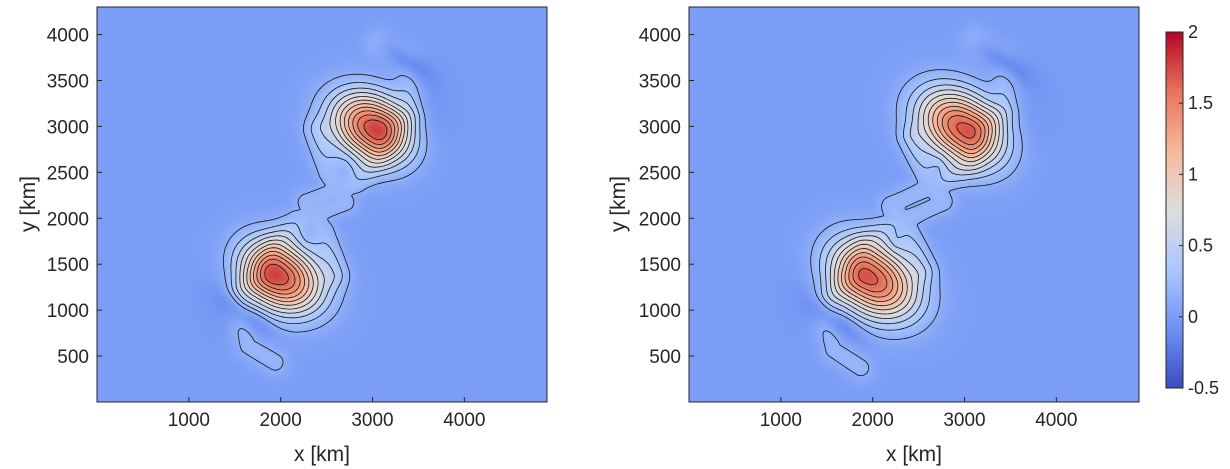 The height and width of the screenshot is (469, 1230). What do you see at coordinates (1200, 103) in the screenshot?
I see `colorbar-tick-label: 1.5` at bounding box center [1200, 103].